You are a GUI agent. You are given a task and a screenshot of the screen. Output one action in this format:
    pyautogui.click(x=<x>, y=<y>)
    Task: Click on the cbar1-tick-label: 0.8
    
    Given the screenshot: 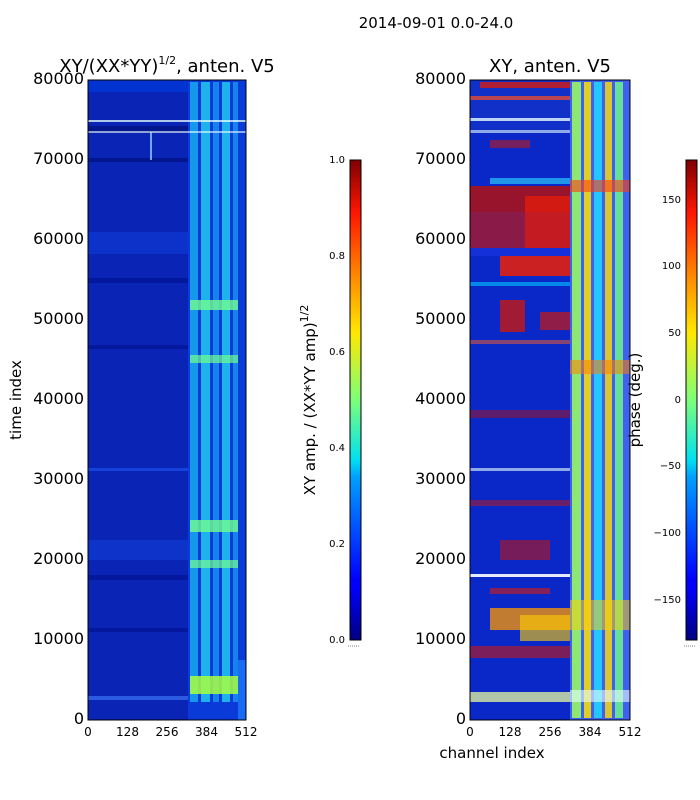 What is the action you would take?
    pyautogui.click(x=337, y=256)
    